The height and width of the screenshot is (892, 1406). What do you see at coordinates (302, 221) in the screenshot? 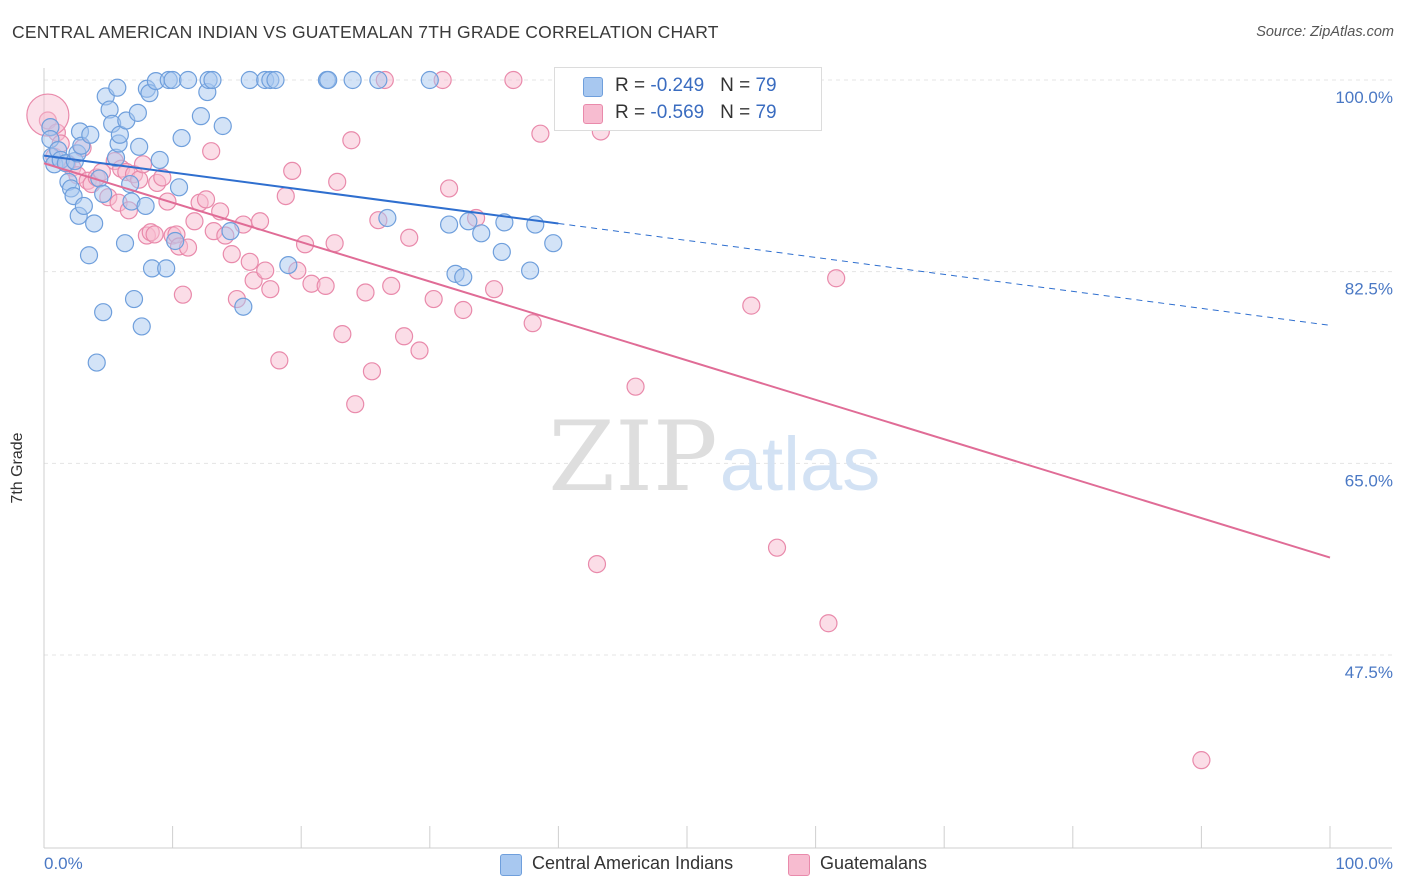
I see `series-central-american-indians` at bounding box center [302, 221].